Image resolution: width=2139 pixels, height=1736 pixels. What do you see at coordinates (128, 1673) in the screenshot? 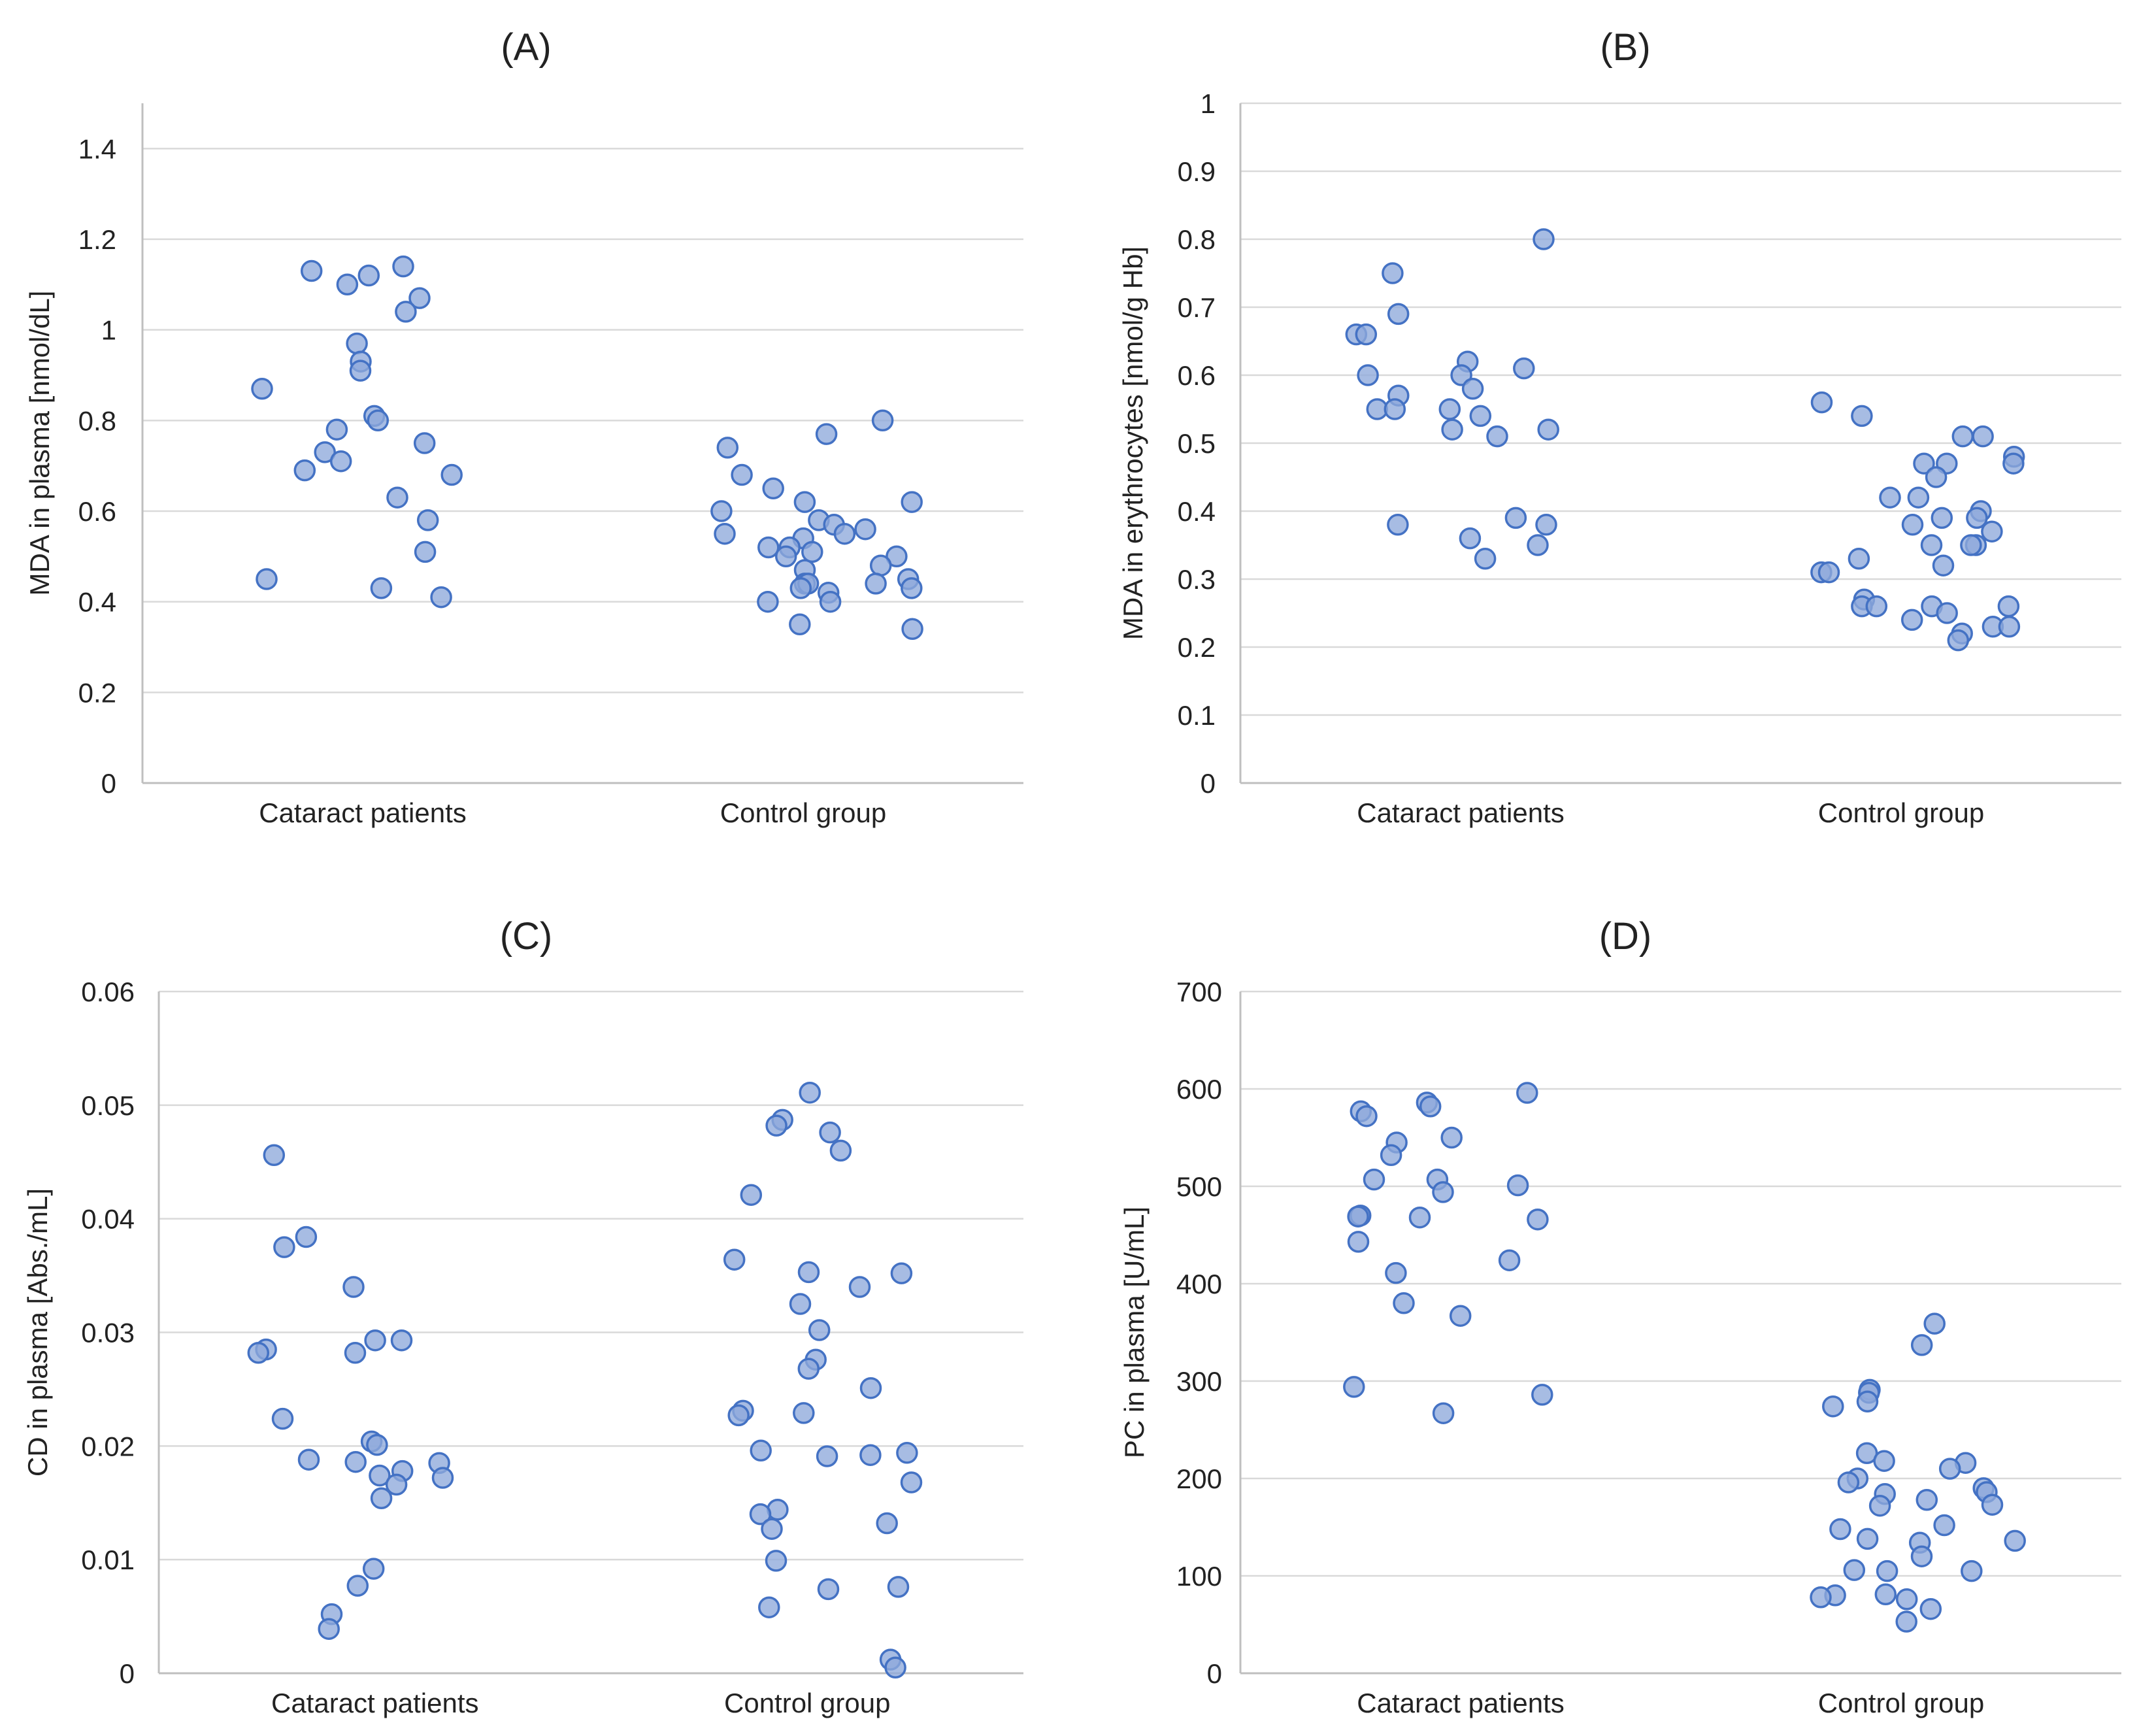
I see `y-tick-label: 0` at bounding box center [128, 1673].